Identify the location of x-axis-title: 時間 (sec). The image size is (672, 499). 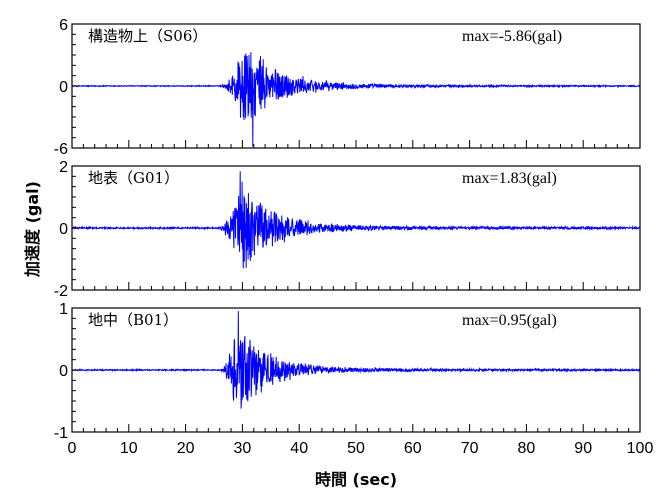
(356, 479).